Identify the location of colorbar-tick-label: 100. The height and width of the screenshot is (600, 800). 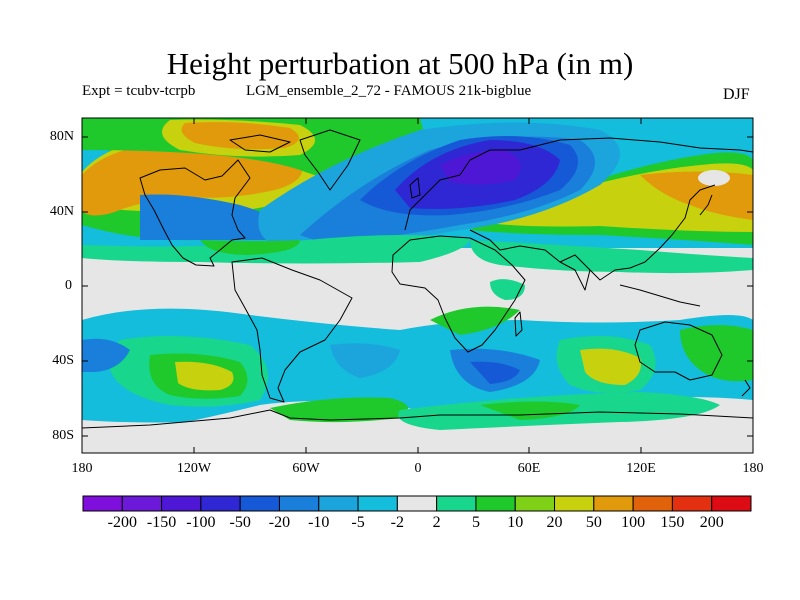
(633, 522).